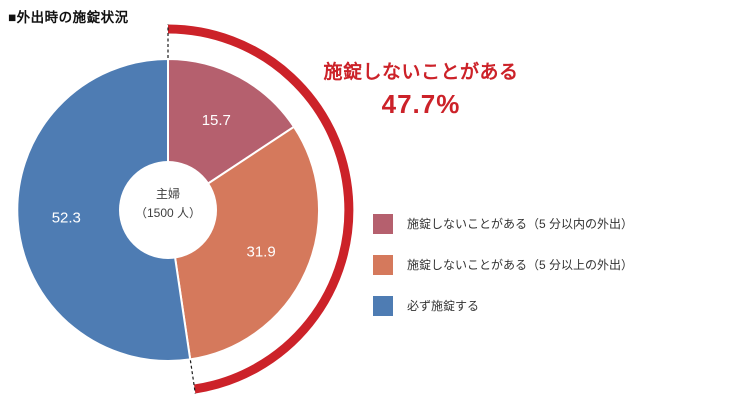 Image resolution: width=739 pixels, height=401 pixels. Describe the element at coordinates (520, 224) in the screenshot. I see `legend-item-label: 施錠しないことがある（5 分以内の外出）` at that location.